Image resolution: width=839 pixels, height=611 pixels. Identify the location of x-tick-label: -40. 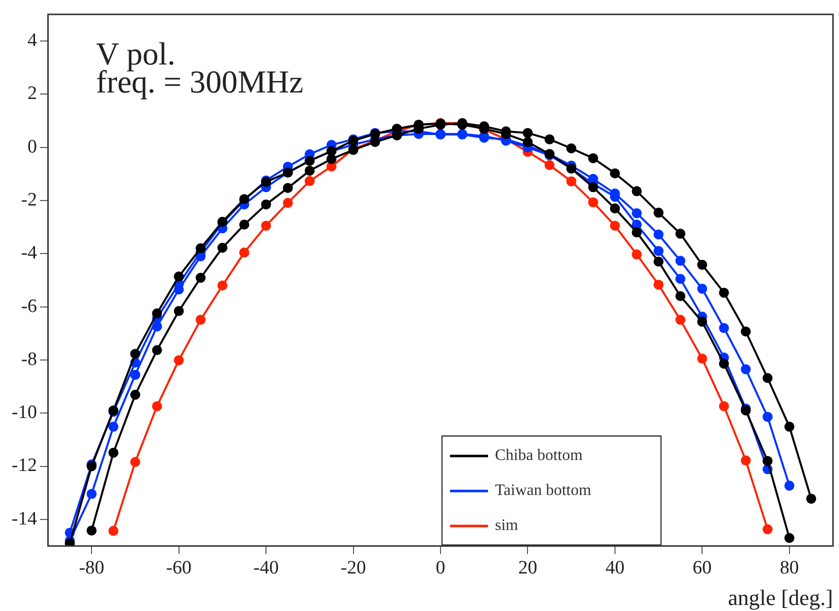
(266, 567).